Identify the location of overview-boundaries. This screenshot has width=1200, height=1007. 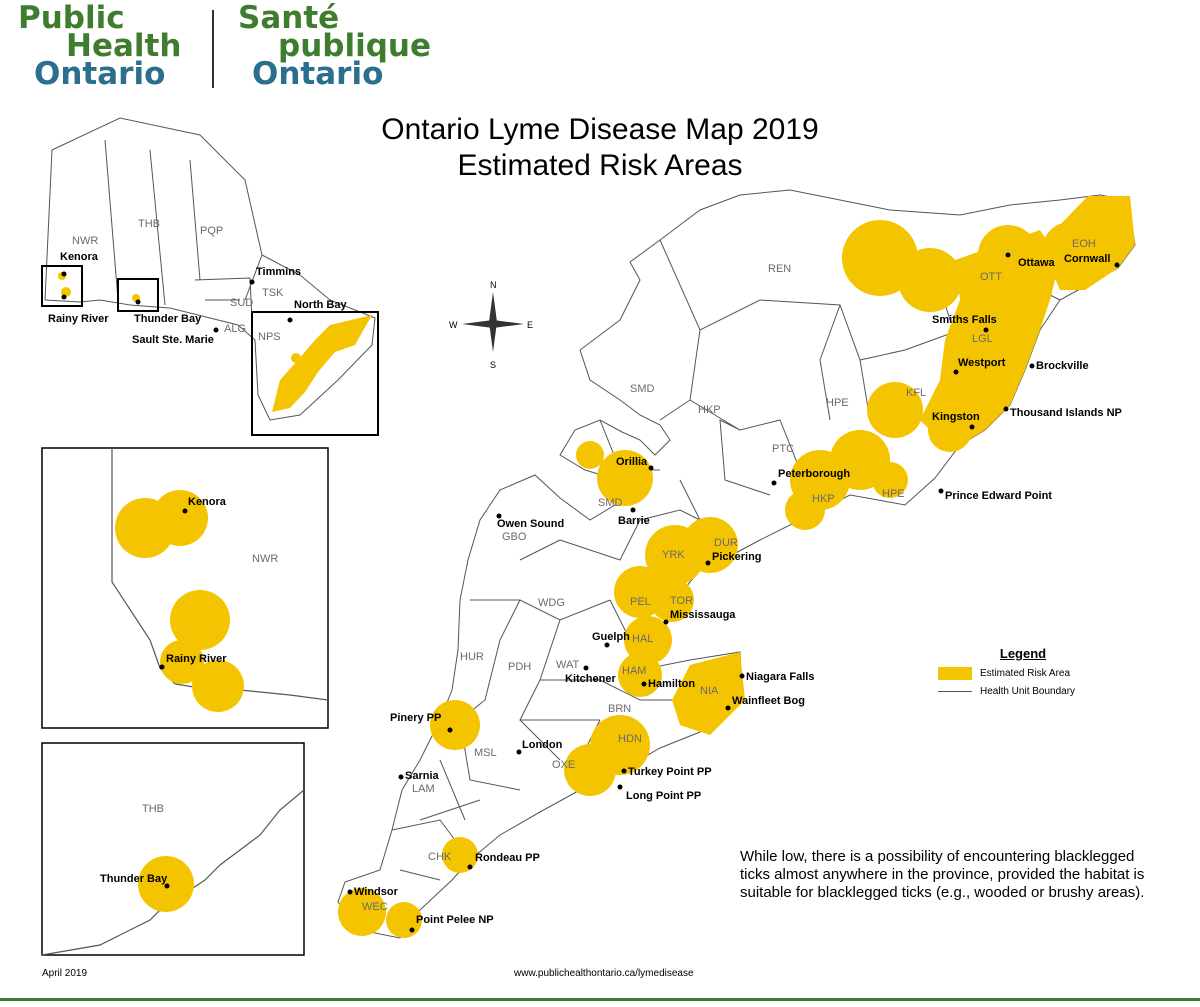
(183, 230).